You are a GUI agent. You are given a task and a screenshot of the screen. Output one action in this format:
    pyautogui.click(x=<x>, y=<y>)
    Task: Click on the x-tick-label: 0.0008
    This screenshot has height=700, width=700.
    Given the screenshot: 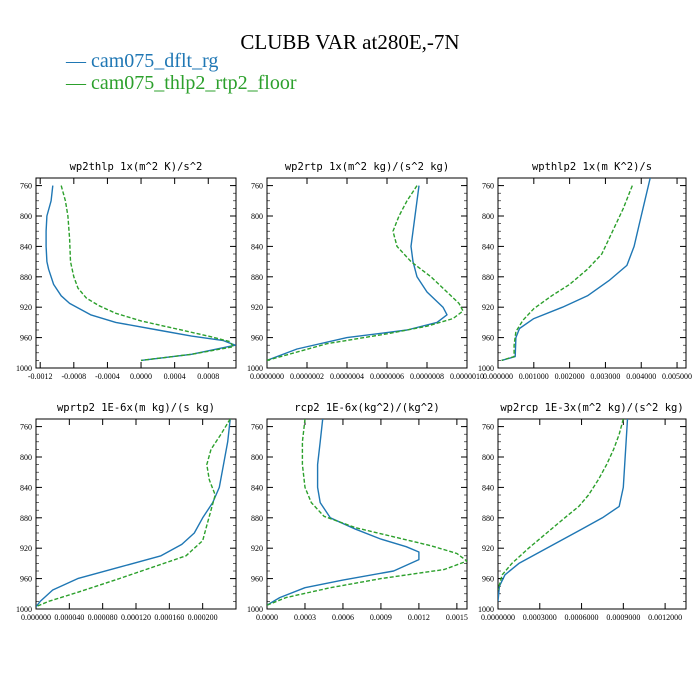 What is the action you would take?
    pyautogui.click(x=208, y=376)
    